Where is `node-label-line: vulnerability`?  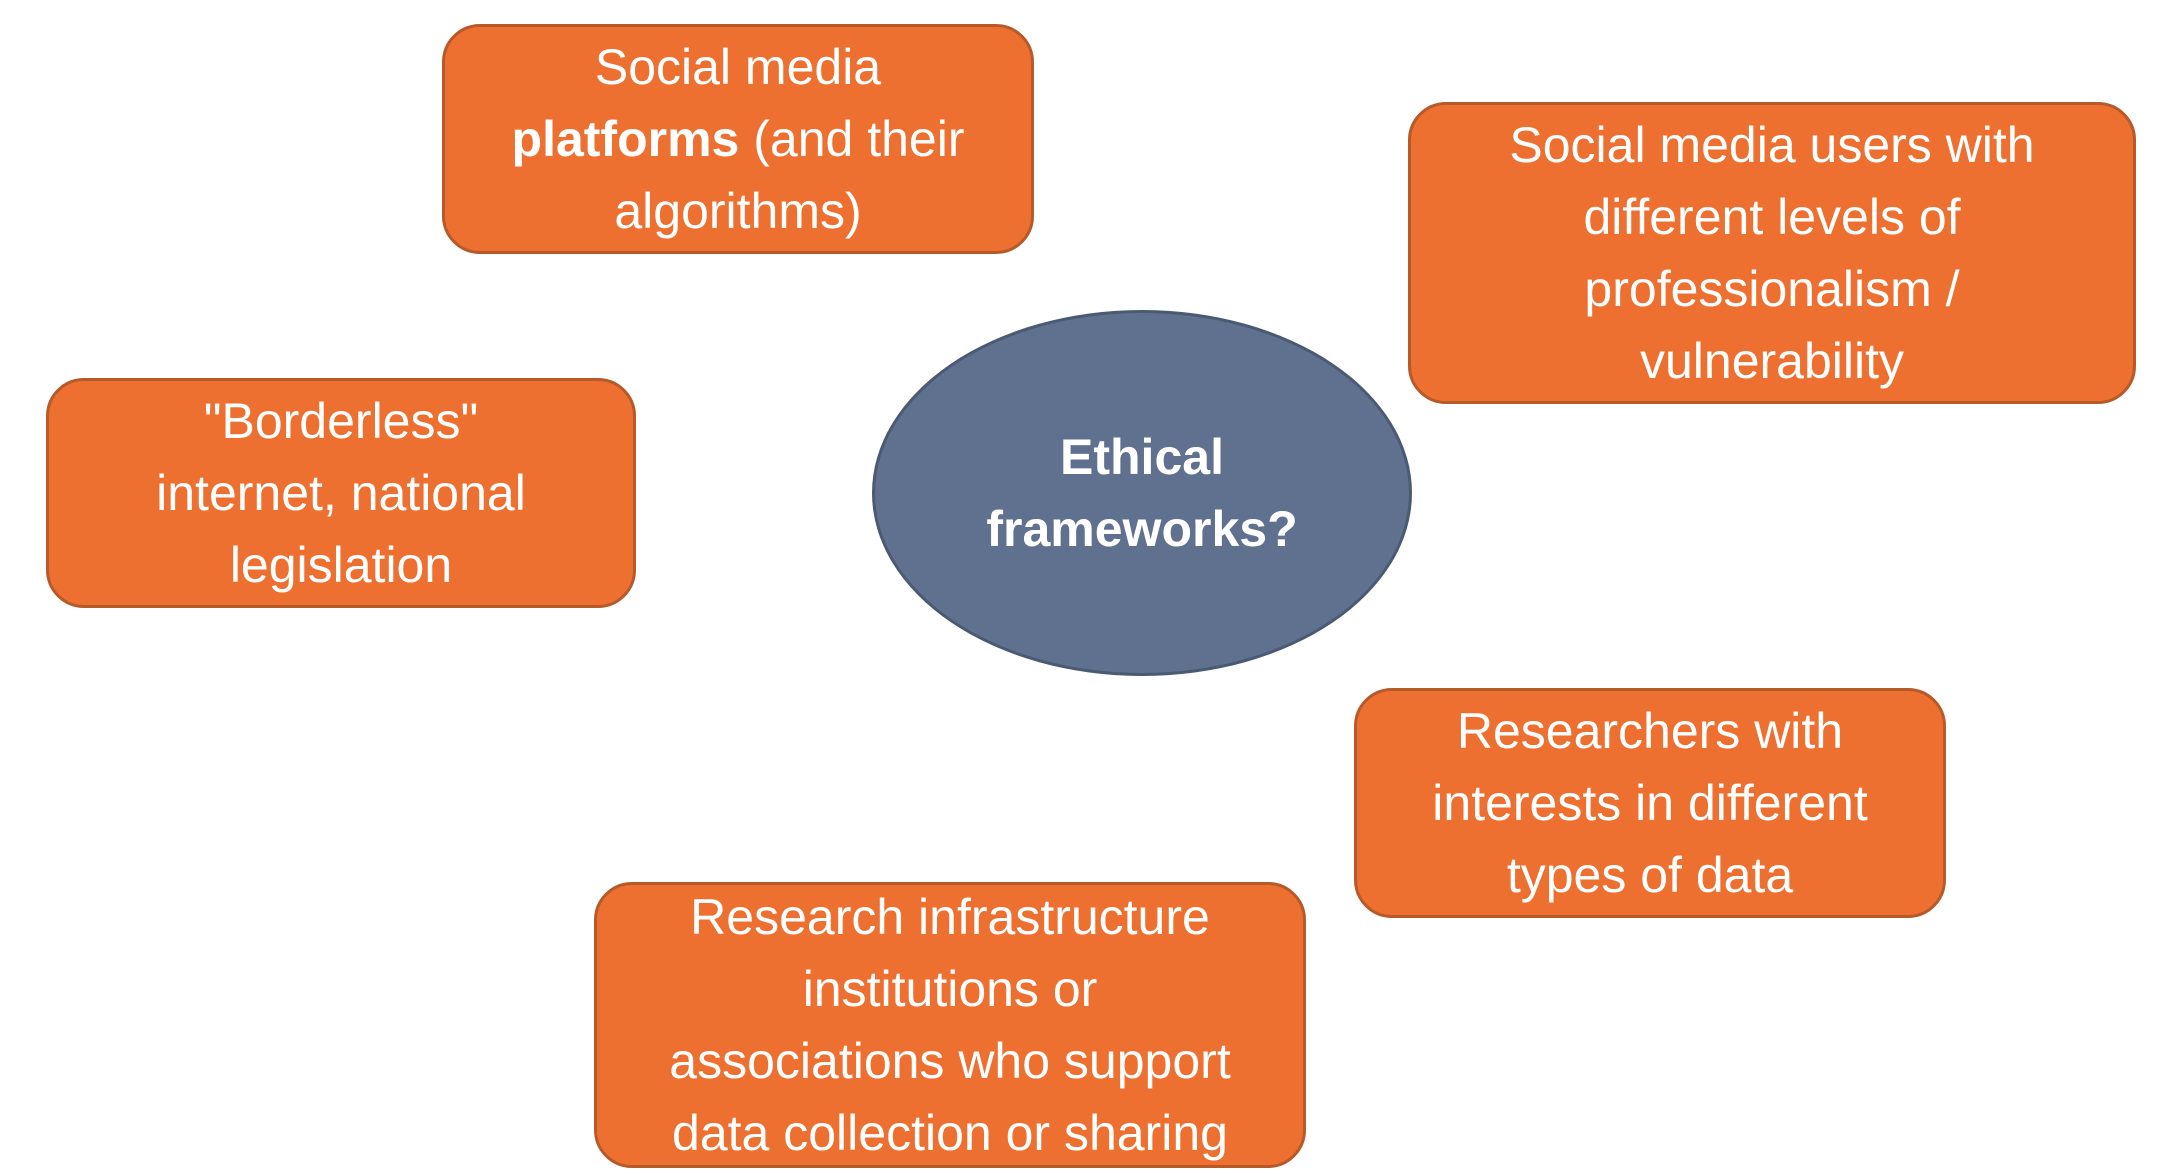 node-label-line: vulnerability is located at coordinates (1771, 361).